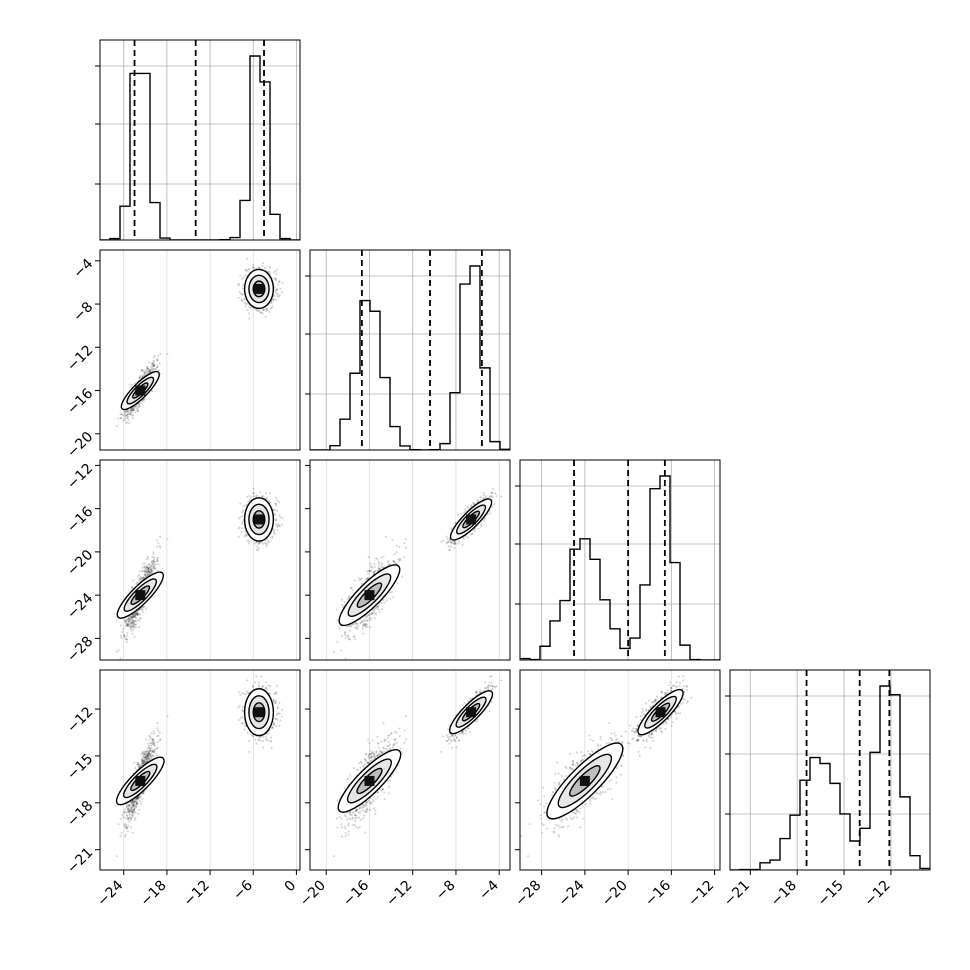  I want to click on y-tick-label: −28, so click(80, 649).